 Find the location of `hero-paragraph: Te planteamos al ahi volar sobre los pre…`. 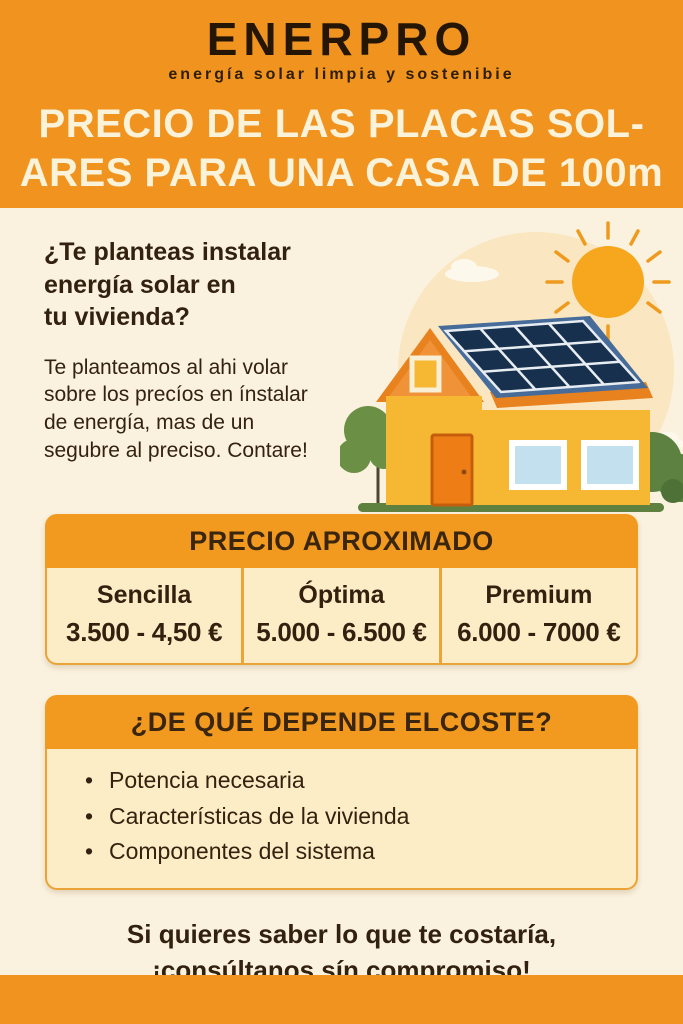

hero-paragraph: Te planteamos al ahi volar sobre los pre… is located at coordinates (176, 408).